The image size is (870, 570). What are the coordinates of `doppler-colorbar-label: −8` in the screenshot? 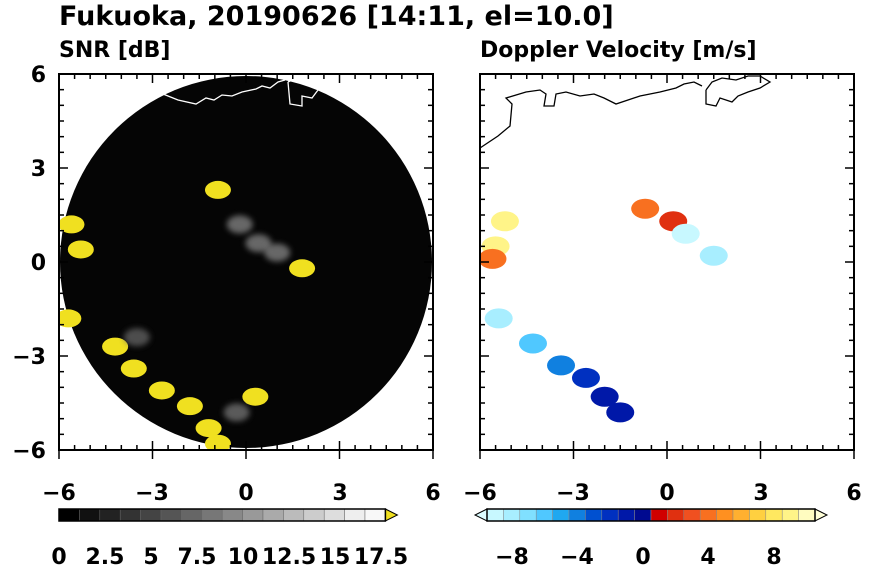 It's located at (512, 557).